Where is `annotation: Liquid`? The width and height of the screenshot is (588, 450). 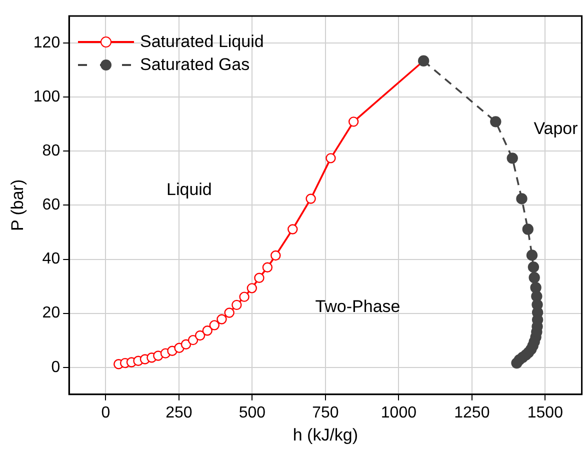
annotation: Liquid is located at coordinates (189, 189).